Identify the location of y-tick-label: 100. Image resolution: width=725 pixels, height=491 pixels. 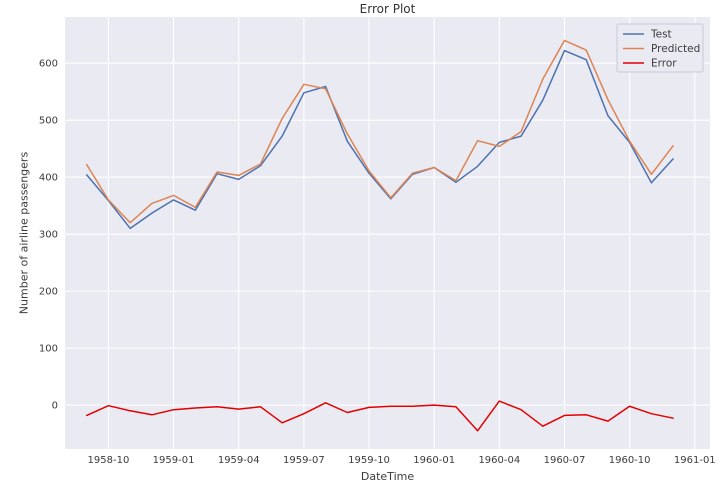
(48, 349).